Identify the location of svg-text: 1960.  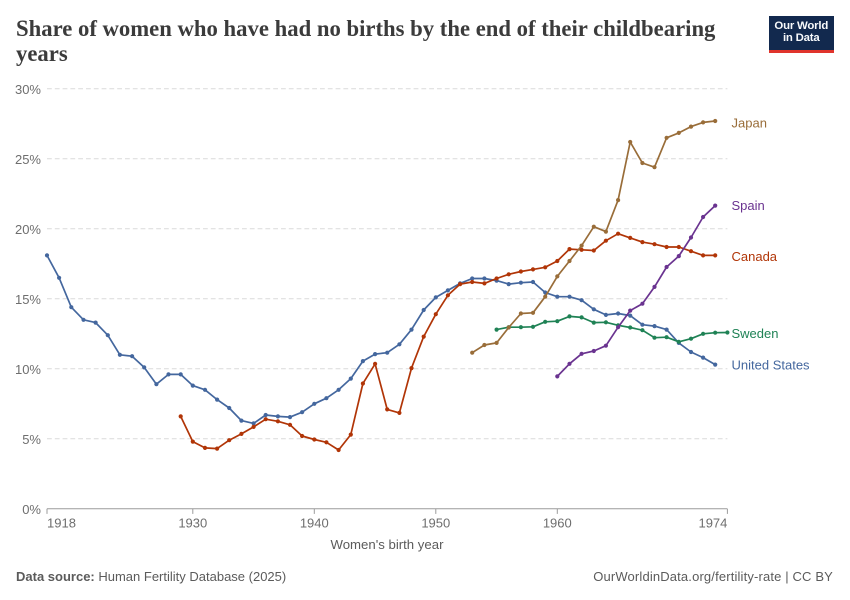
(557, 522).